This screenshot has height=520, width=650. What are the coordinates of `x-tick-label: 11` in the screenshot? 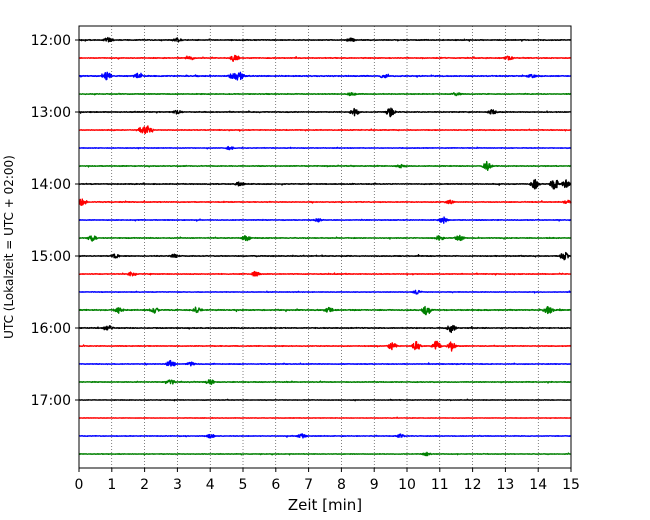 It's located at (440, 485).